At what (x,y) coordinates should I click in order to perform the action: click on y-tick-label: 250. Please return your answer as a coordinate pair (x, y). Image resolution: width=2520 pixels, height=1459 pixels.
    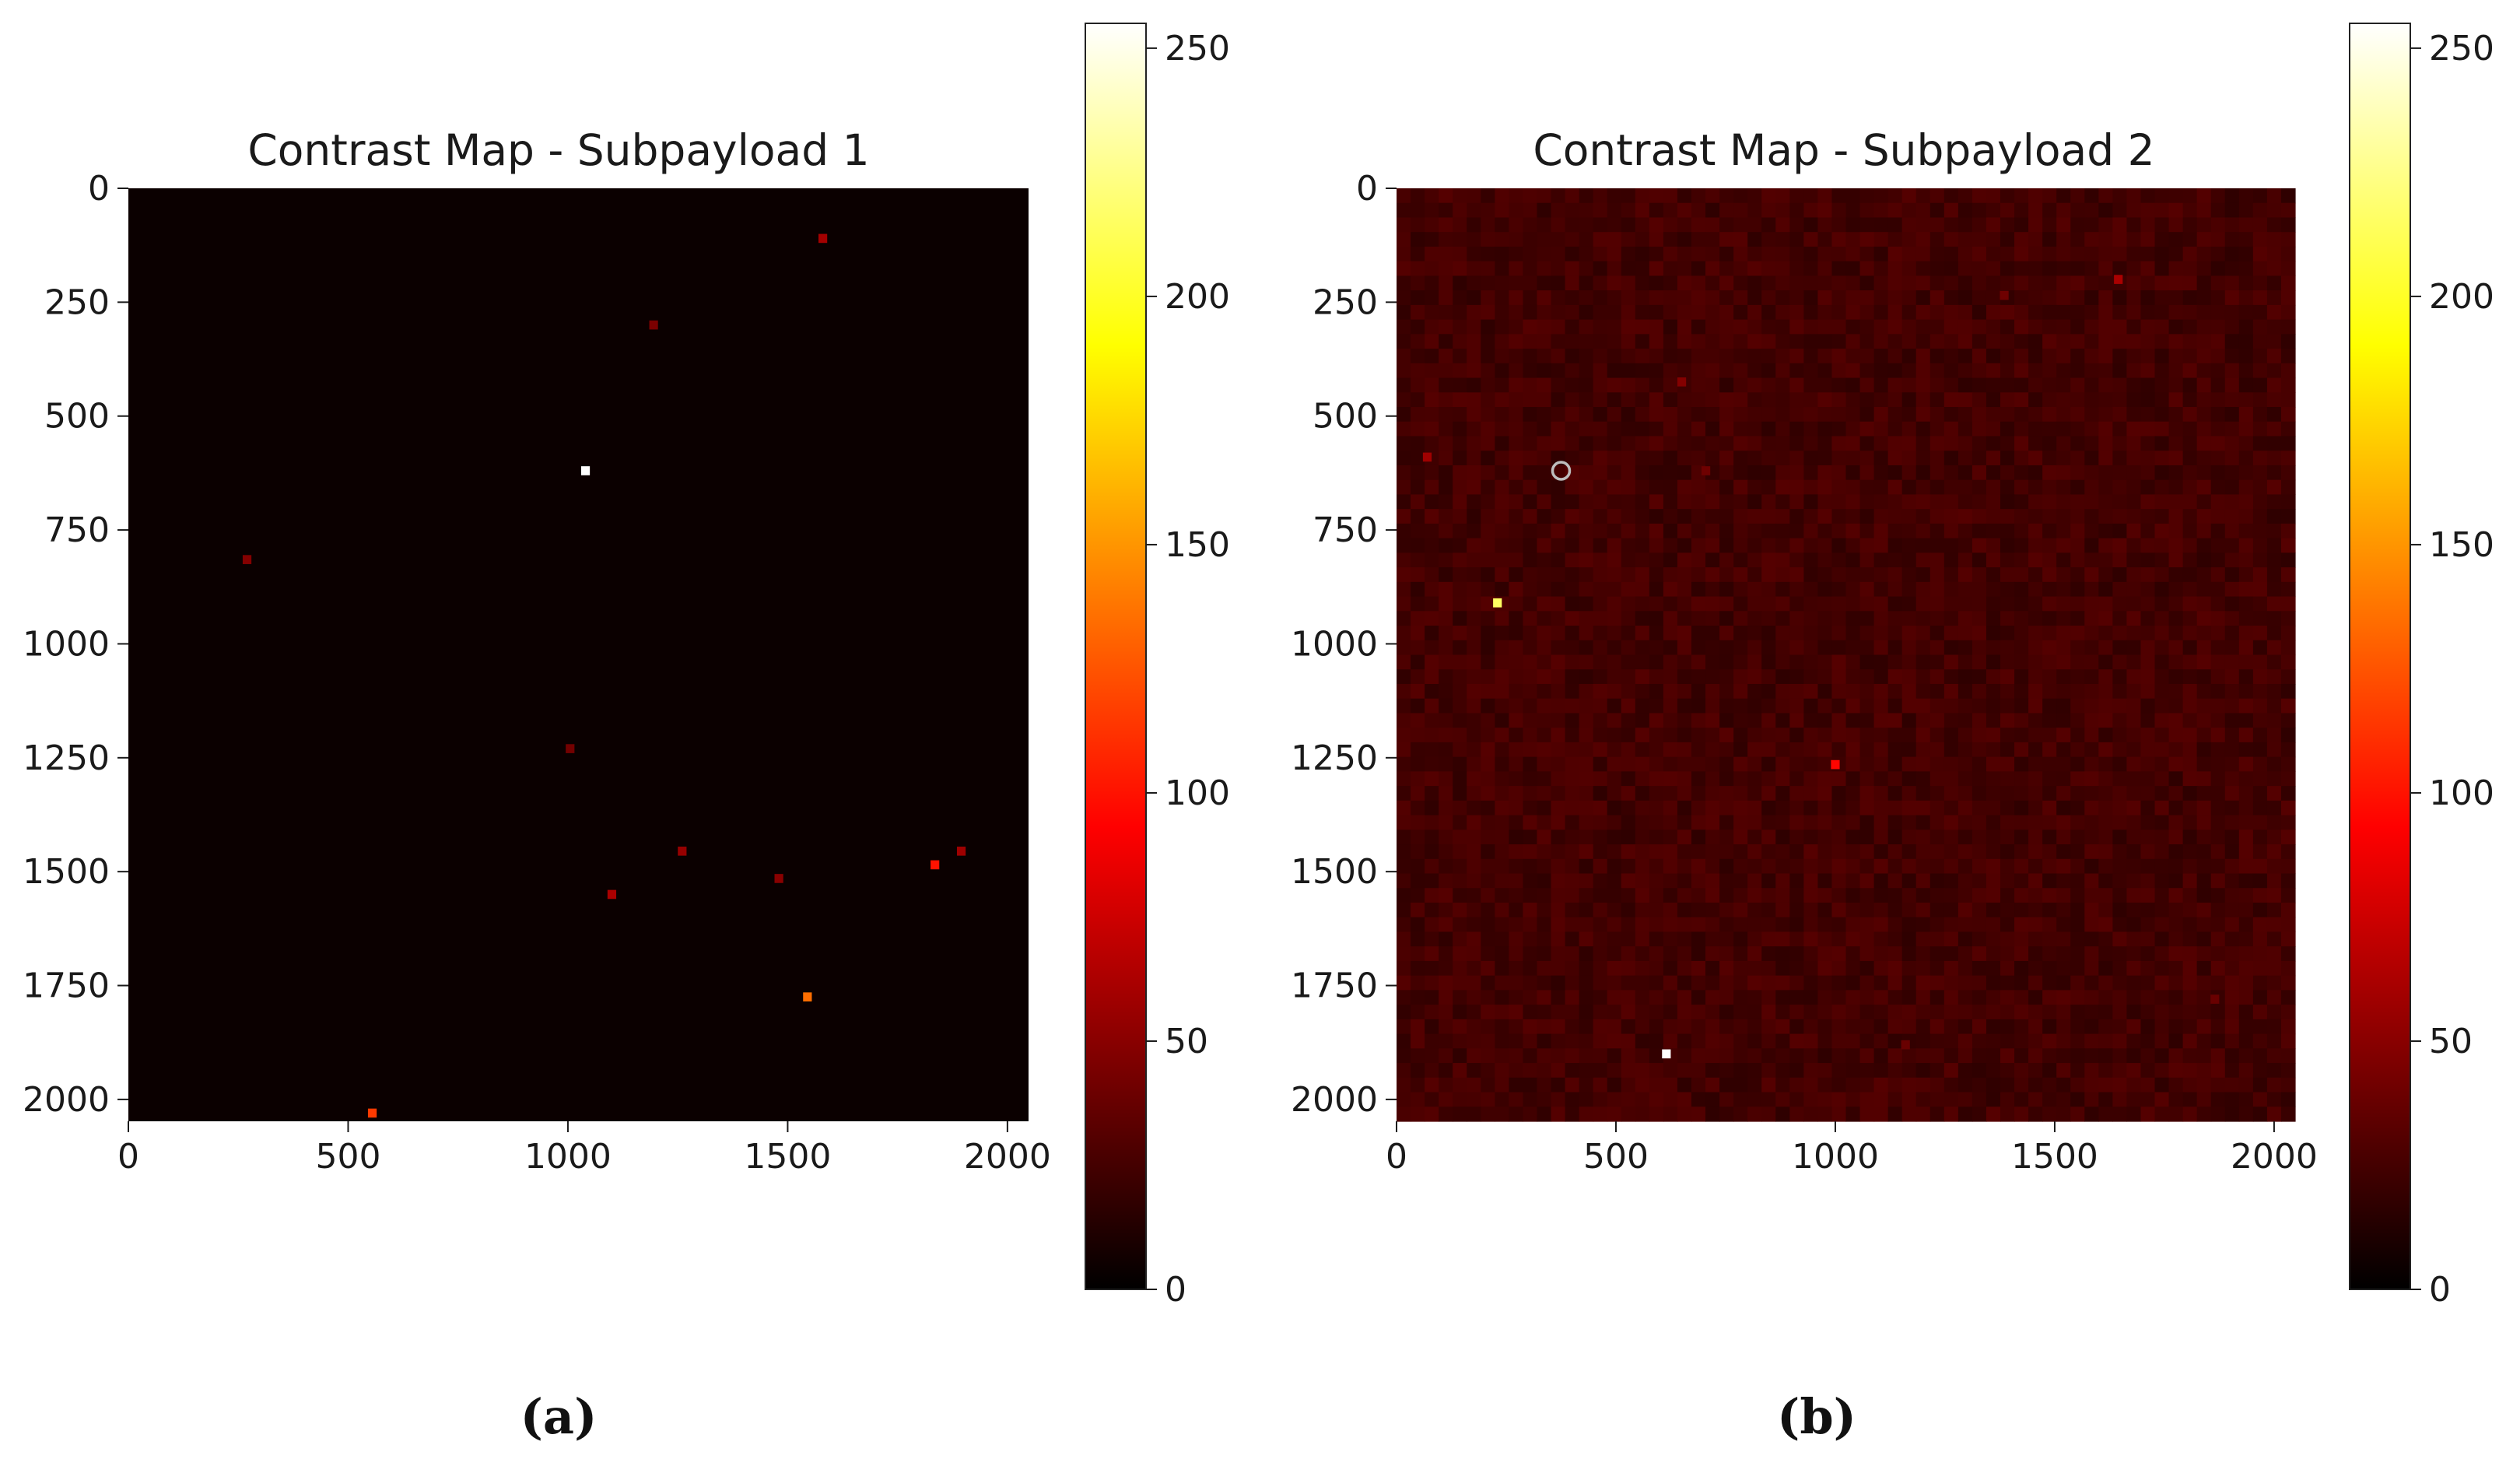
    Looking at the image, I should click on (77, 302).